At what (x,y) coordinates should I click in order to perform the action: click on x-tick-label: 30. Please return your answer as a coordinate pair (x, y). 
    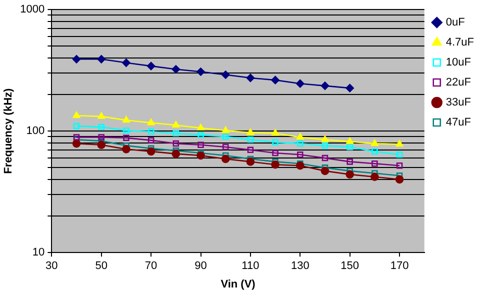
    Looking at the image, I should click on (52, 266).